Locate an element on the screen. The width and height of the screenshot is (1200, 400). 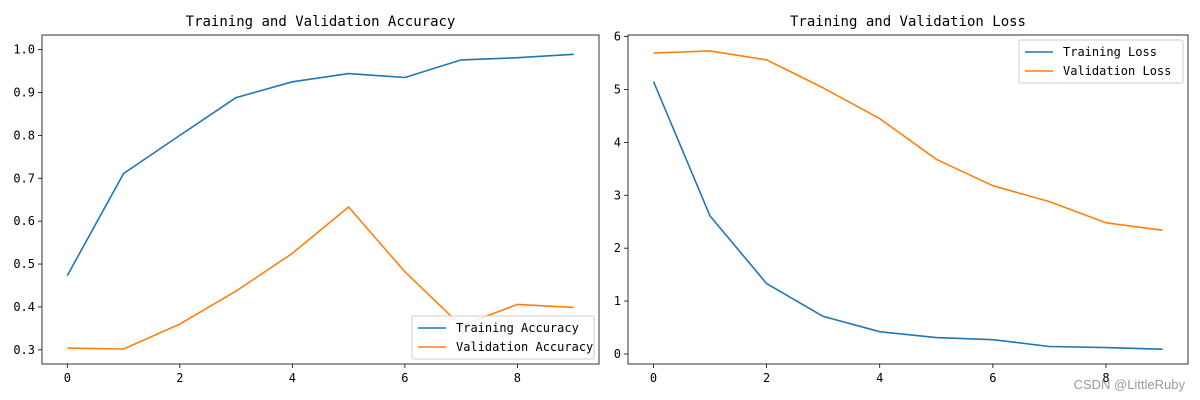
legend: Training Loss Validation Loss is located at coordinates (1101, 61).